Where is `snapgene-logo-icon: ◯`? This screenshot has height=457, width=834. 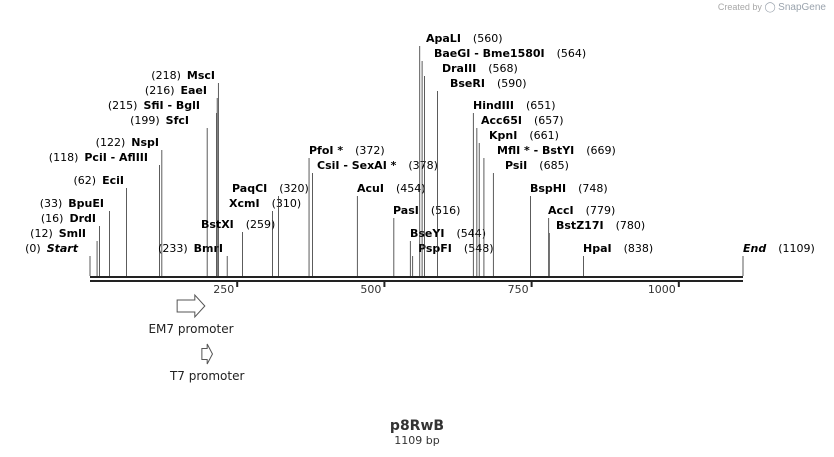 snapgene-logo-icon: ◯ is located at coordinates (770, 7).